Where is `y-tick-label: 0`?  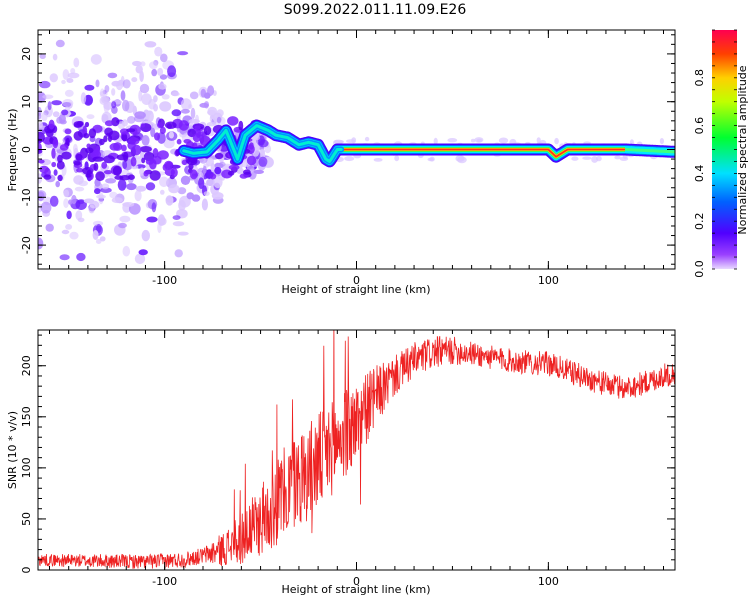 y-tick-label: 0 is located at coordinates (26, 149).